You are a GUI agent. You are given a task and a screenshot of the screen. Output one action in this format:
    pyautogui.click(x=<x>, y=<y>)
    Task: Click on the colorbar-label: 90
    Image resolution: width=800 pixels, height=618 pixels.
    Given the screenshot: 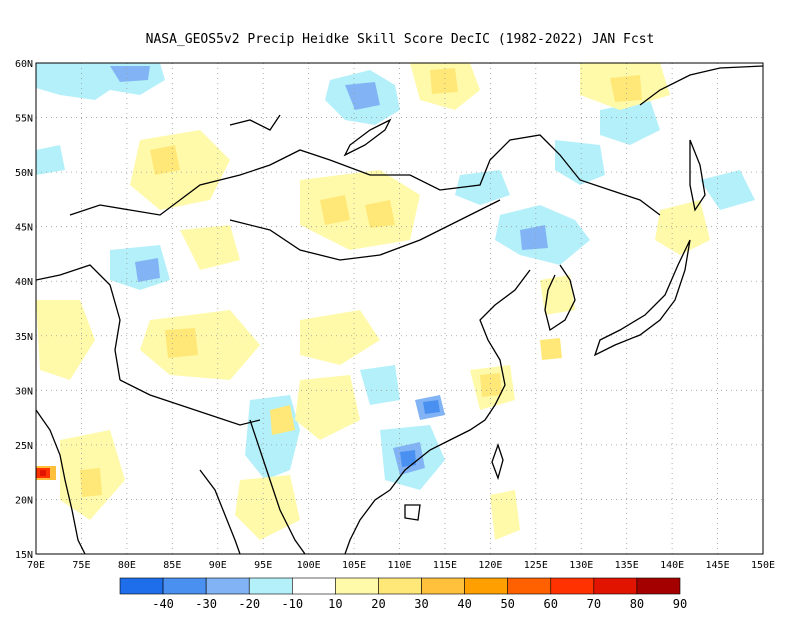 What is the action you would take?
    pyautogui.click(x=680, y=604)
    